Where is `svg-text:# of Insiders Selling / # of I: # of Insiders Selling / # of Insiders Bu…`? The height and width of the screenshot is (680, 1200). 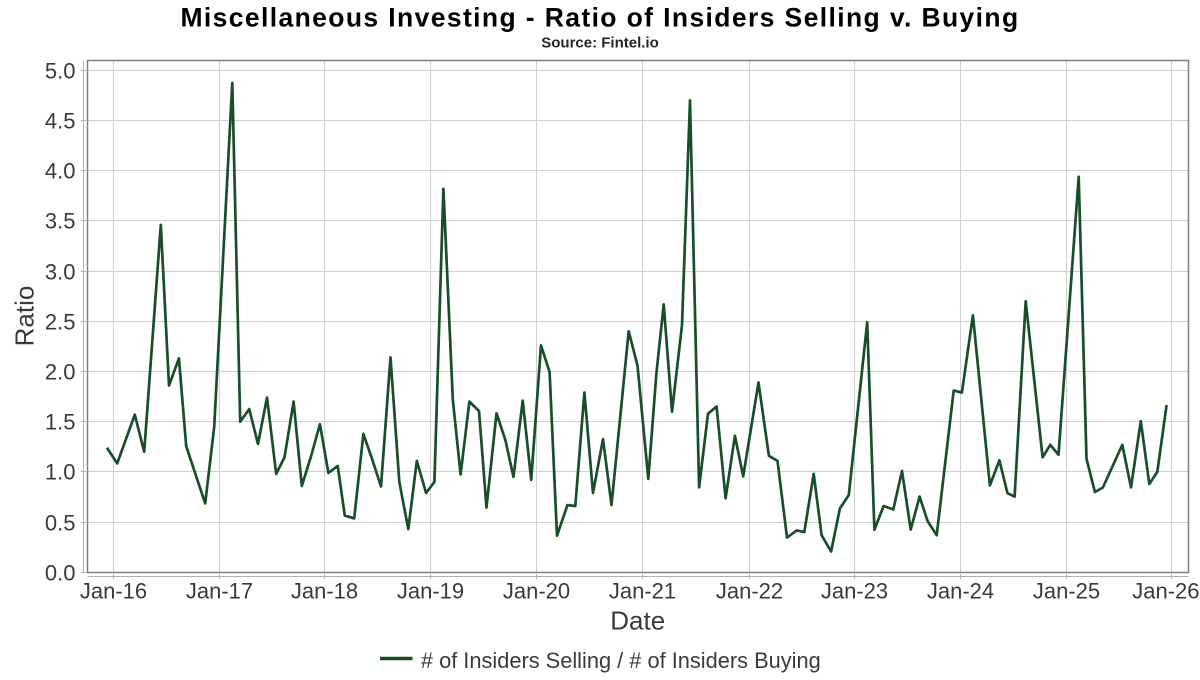 svg-text:# of Insiders Selling / # of I: # of Insiders Selling / # of Insiders Bu… is located at coordinates (621, 660).